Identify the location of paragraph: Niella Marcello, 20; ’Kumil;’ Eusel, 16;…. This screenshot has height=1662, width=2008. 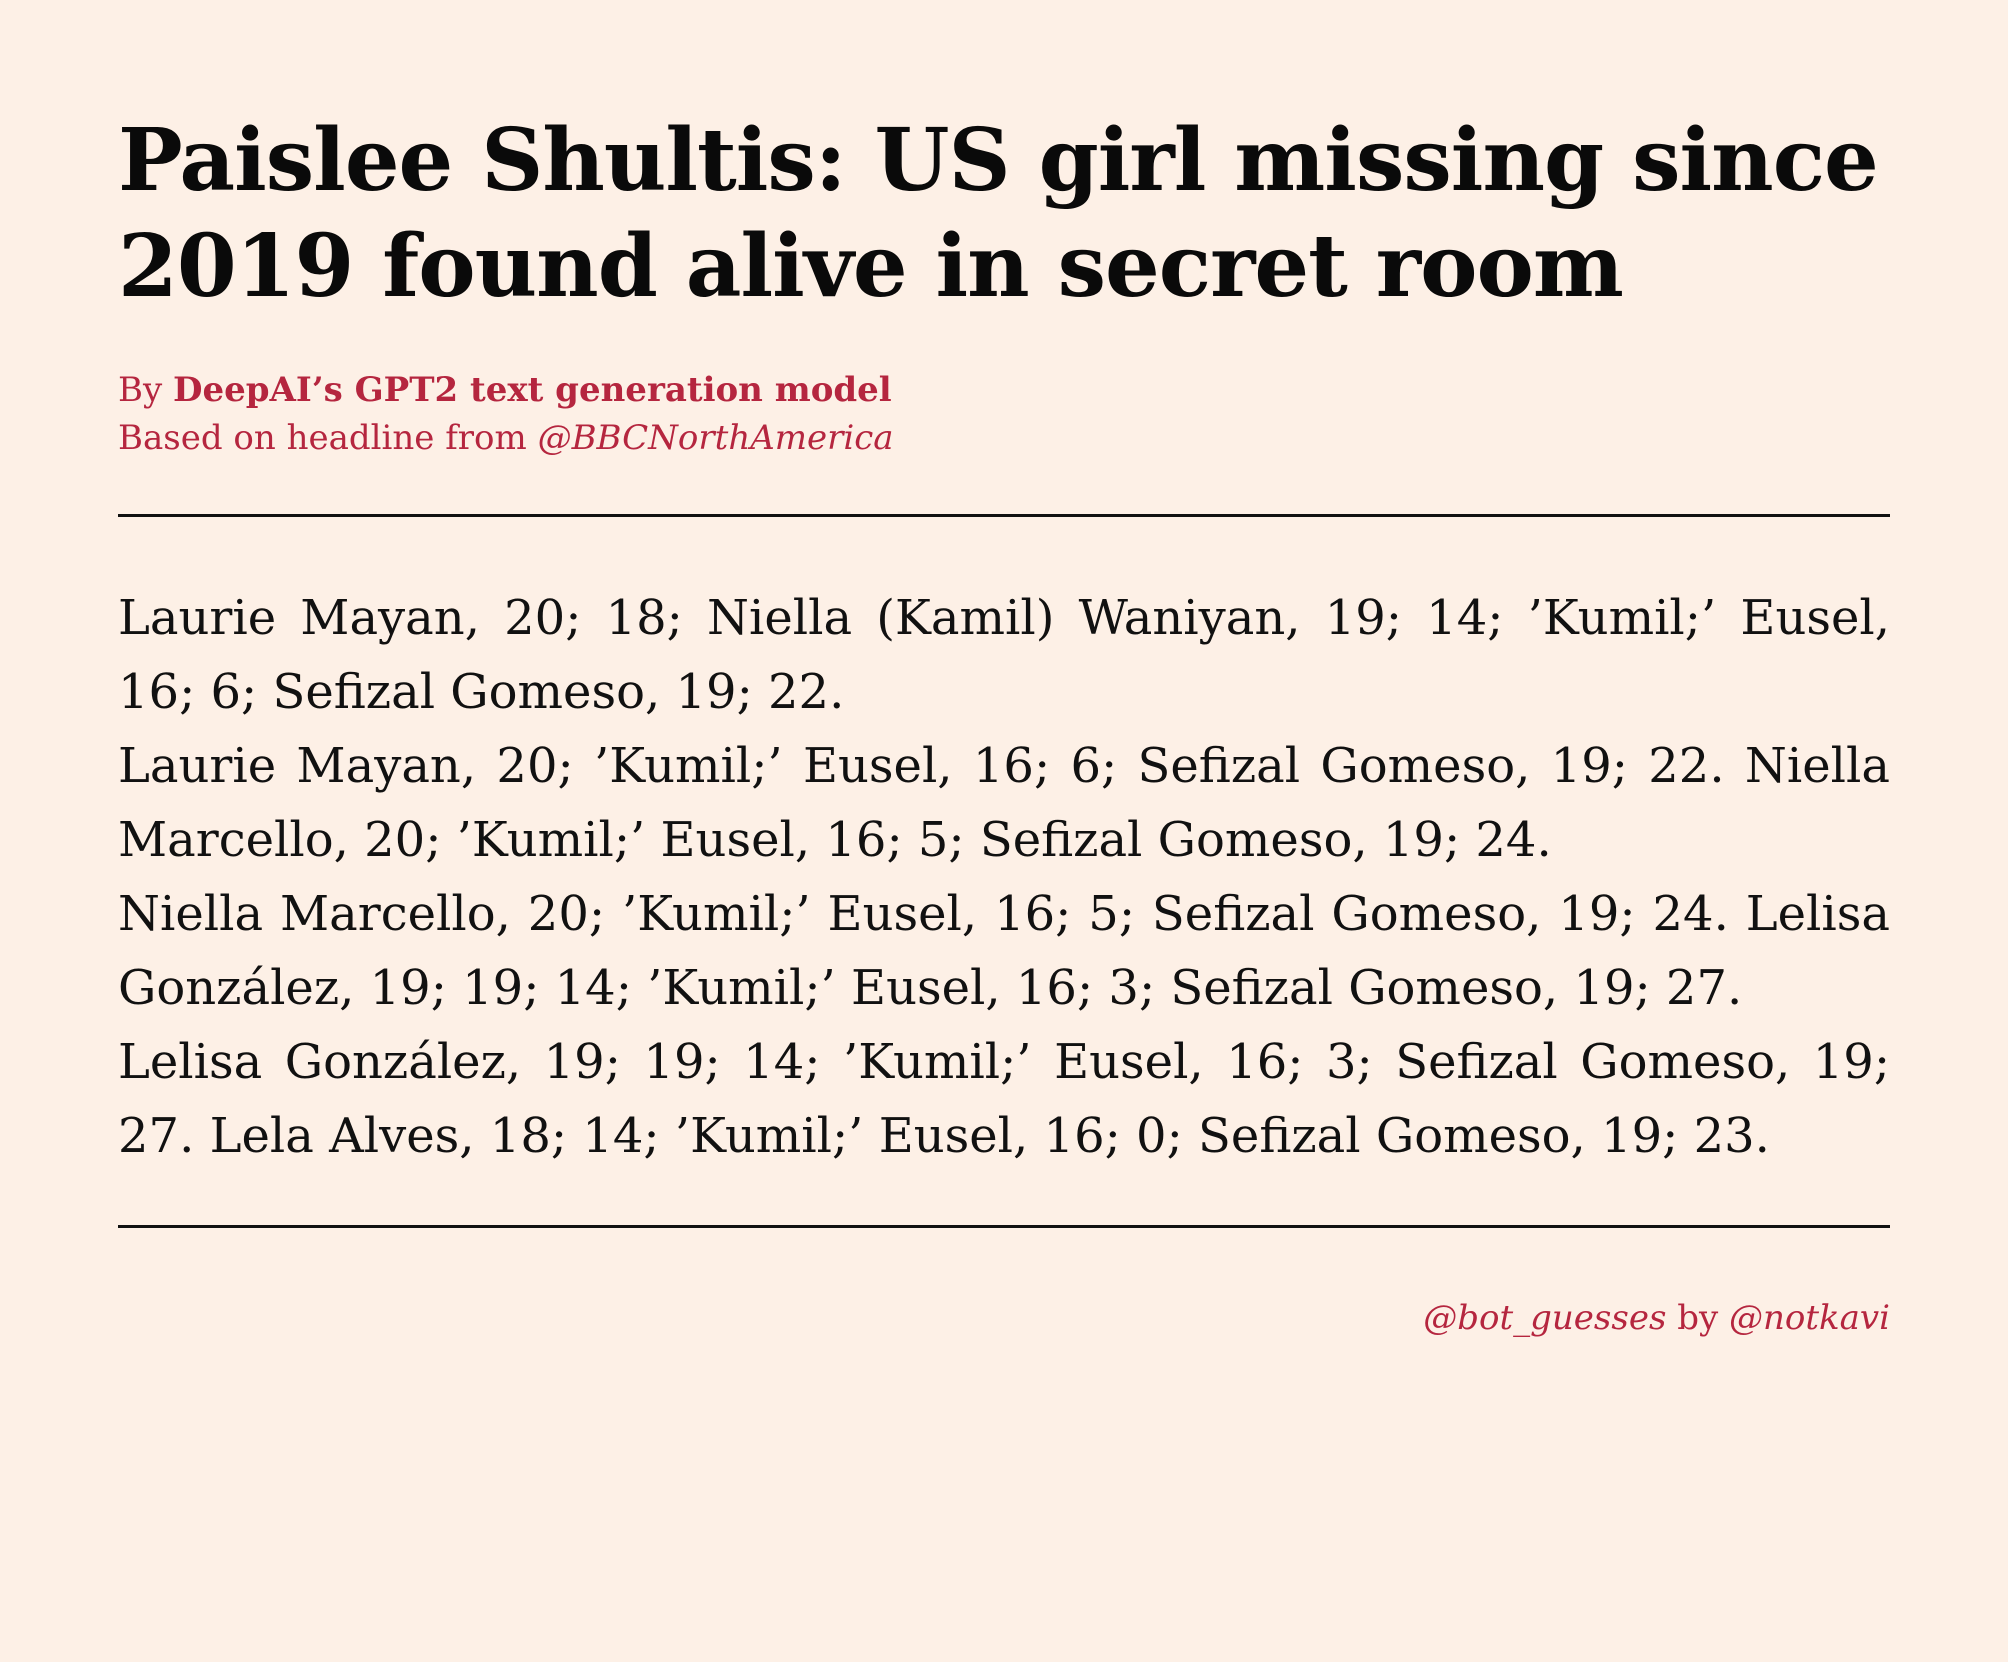
(1004, 951).